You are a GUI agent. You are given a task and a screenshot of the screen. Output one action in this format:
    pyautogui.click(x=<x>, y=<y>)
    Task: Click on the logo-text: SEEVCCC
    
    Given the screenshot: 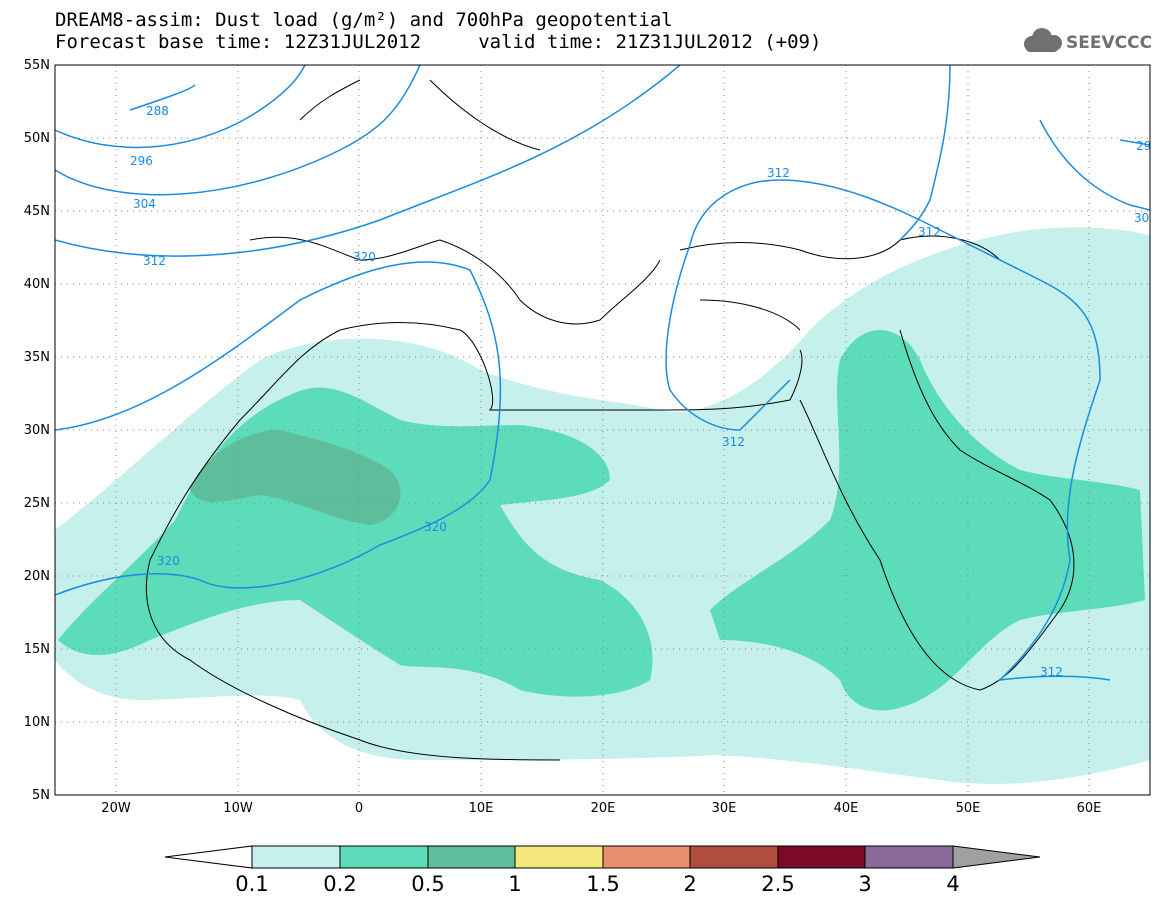 What is the action you would take?
    pyautogui.click(x=1109, y=43)
    